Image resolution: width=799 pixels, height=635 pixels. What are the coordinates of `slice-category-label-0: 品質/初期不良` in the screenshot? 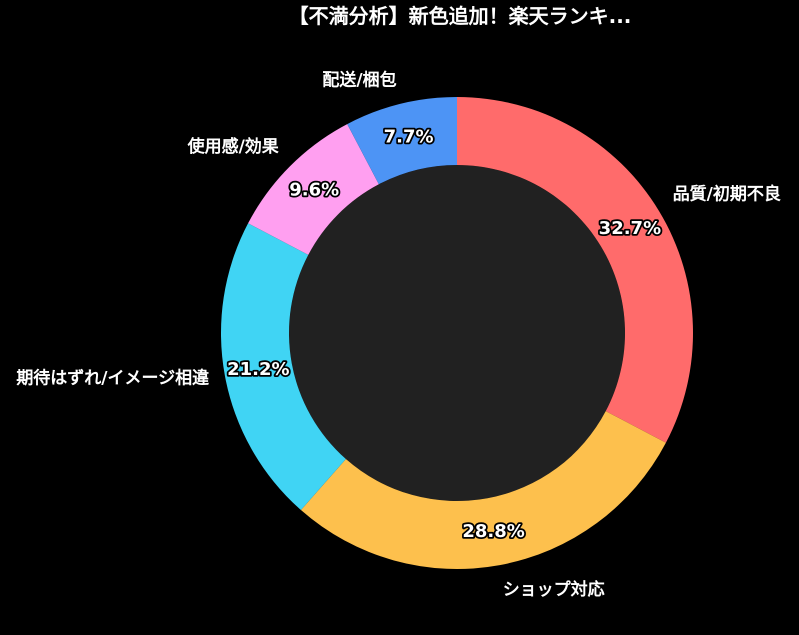 It's located at (727, 194).